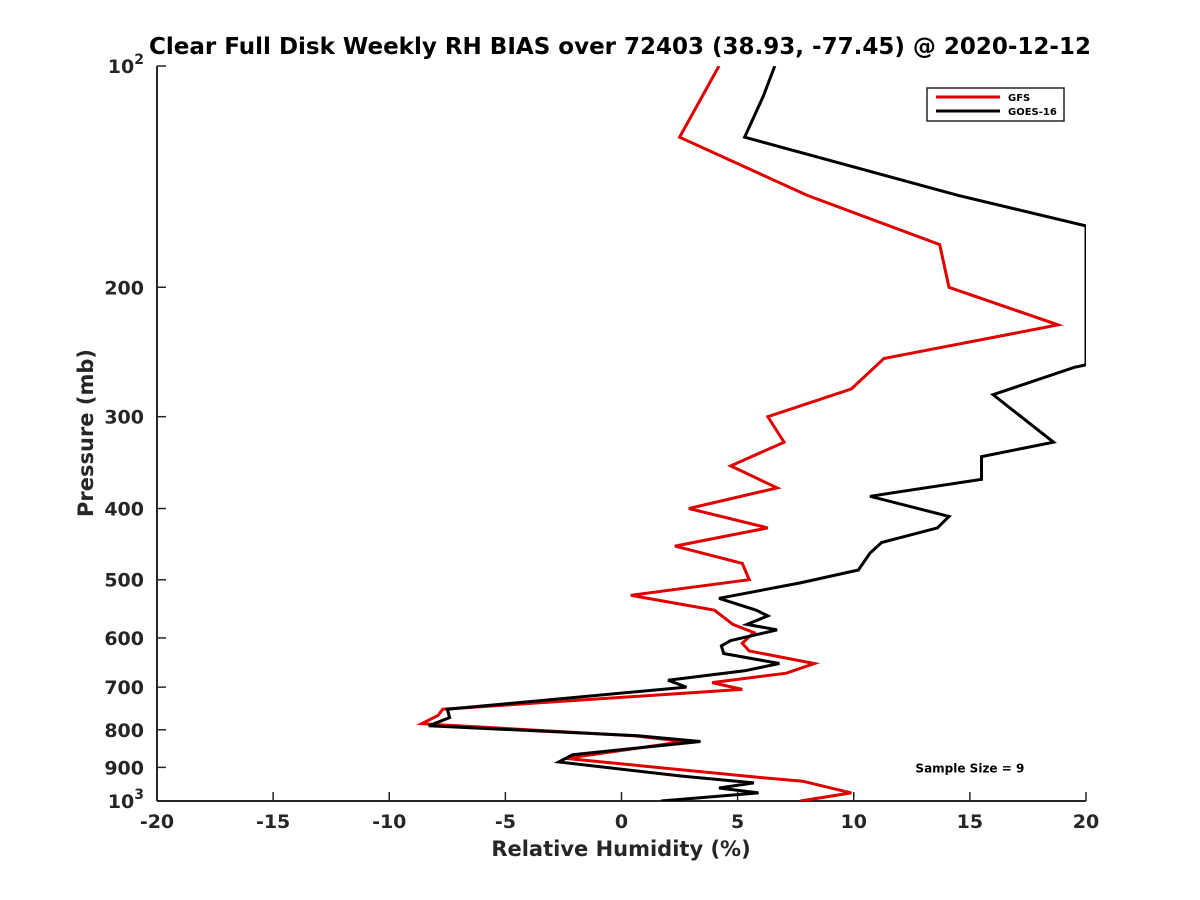 The width and height of the screenshot is (1200, 900). Describe the element at coordinates (124, 639) in the screenshot. I see `y-tick-label: 600` at that location.